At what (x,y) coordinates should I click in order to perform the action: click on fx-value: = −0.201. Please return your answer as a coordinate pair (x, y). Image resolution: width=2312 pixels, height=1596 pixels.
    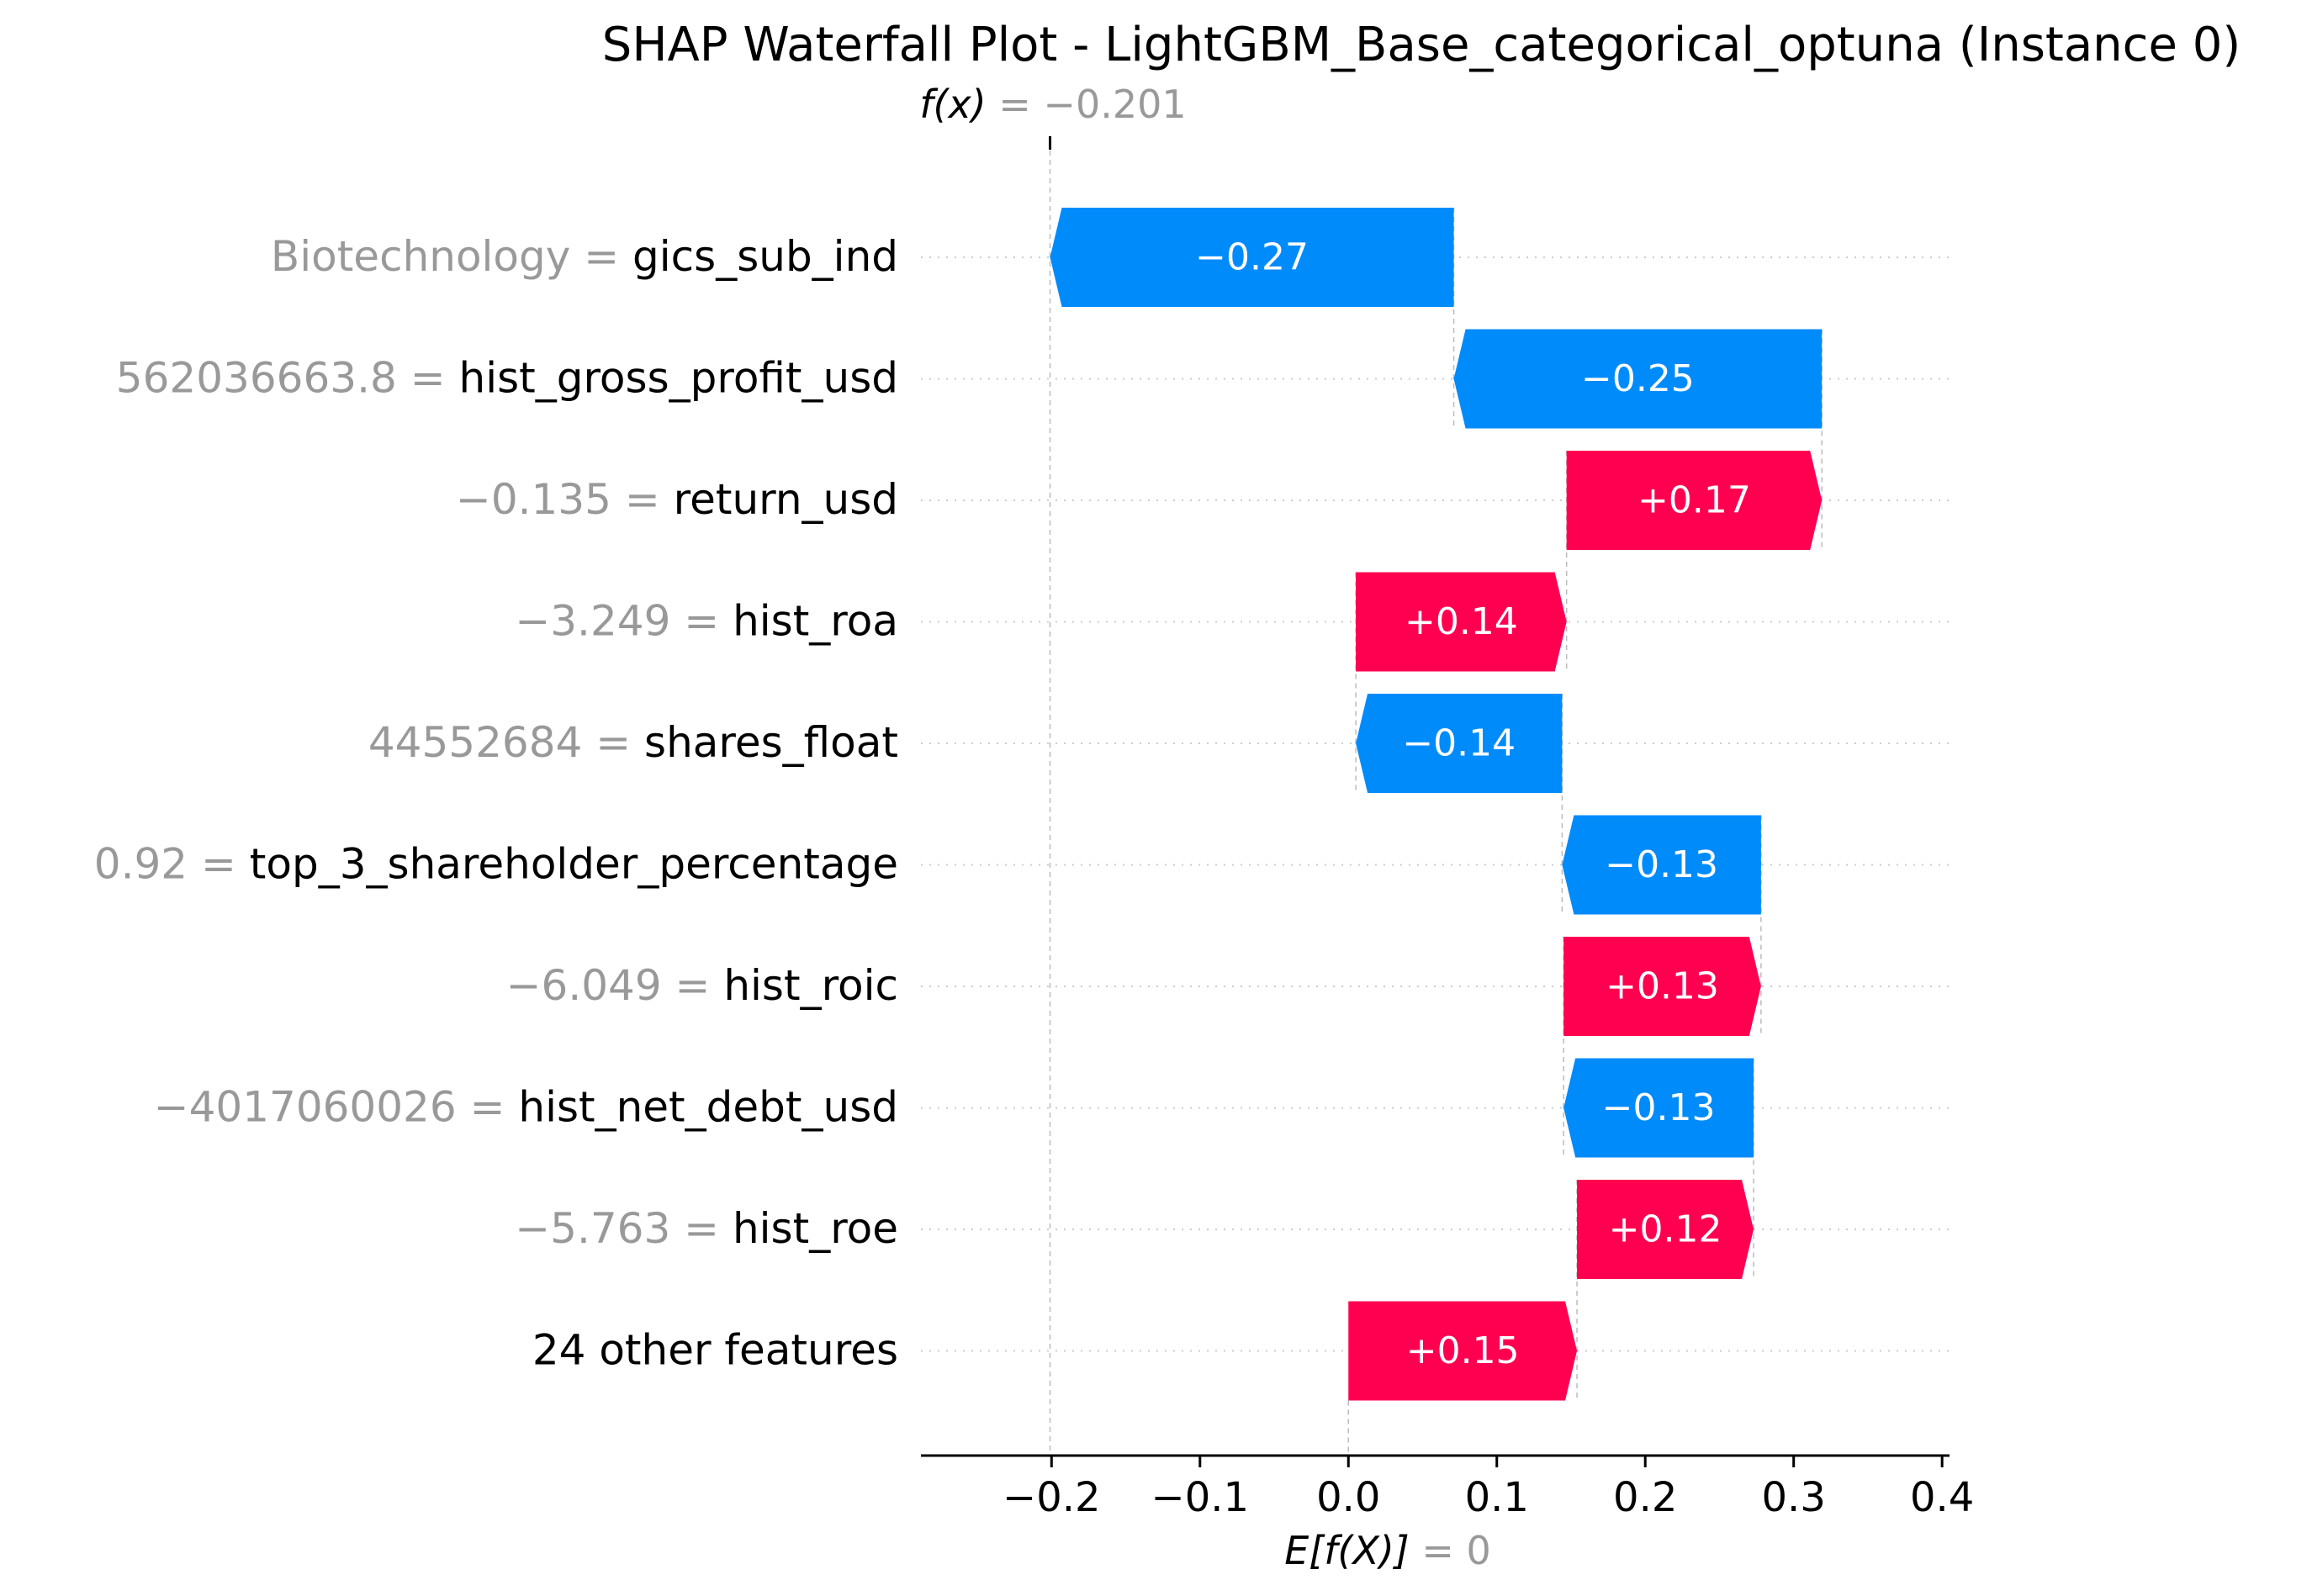
    Looking at the image, I should click on (1087, 104).